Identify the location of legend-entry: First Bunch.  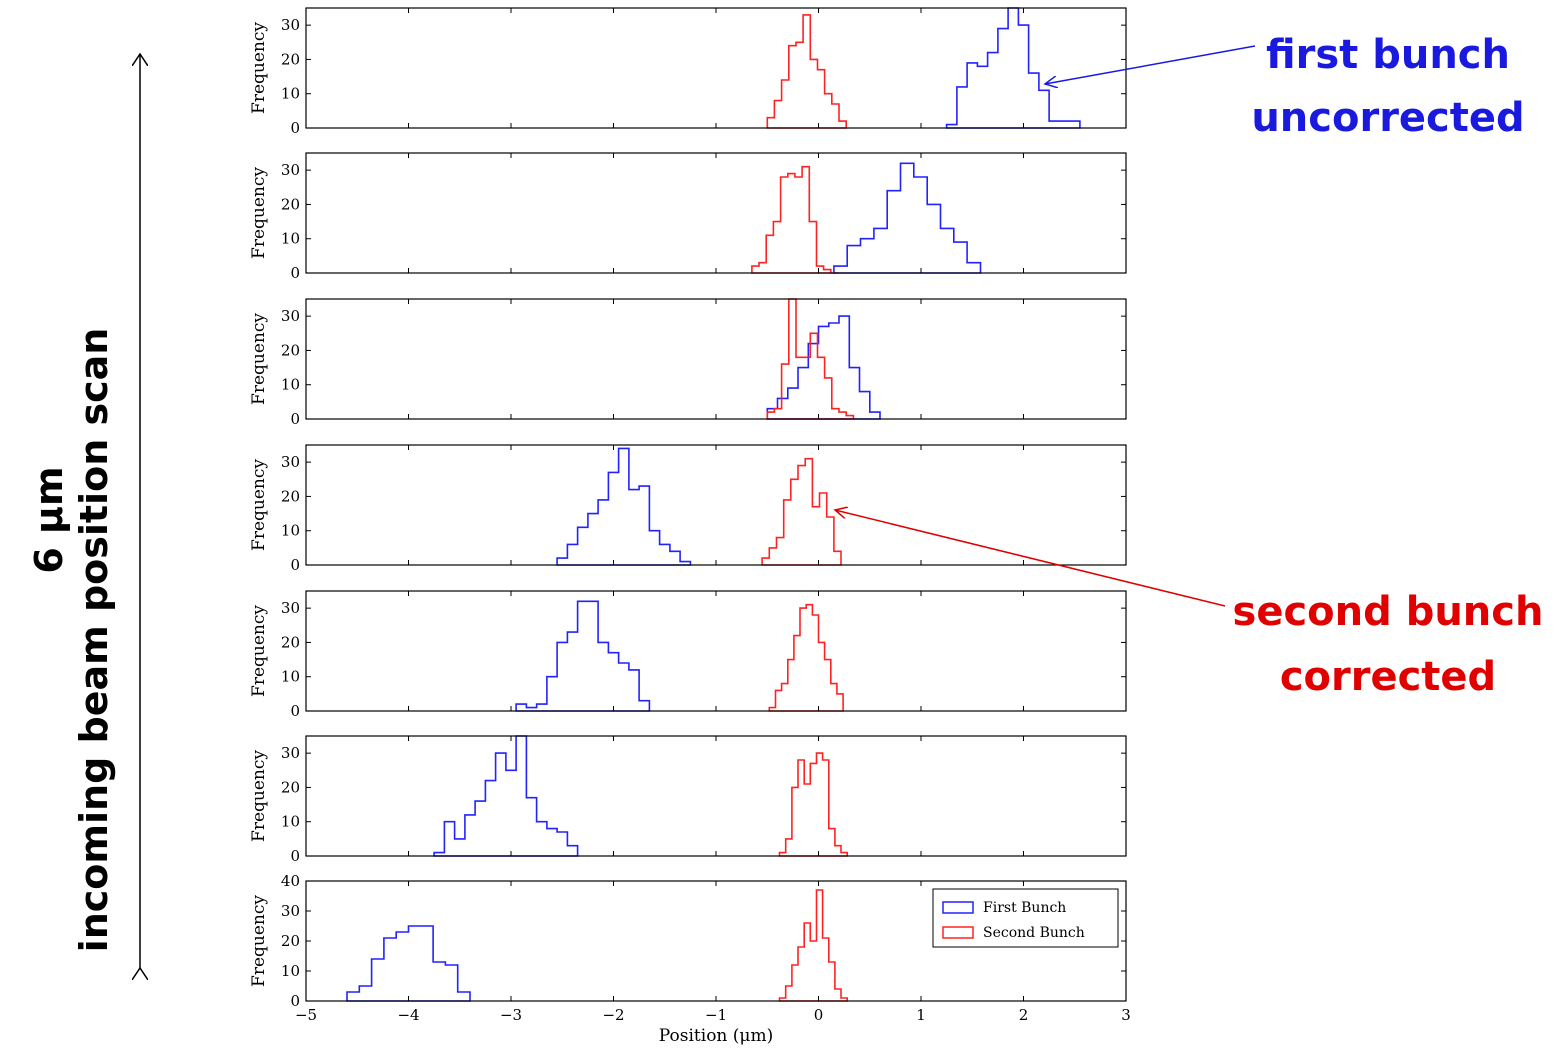
(1024, 908).